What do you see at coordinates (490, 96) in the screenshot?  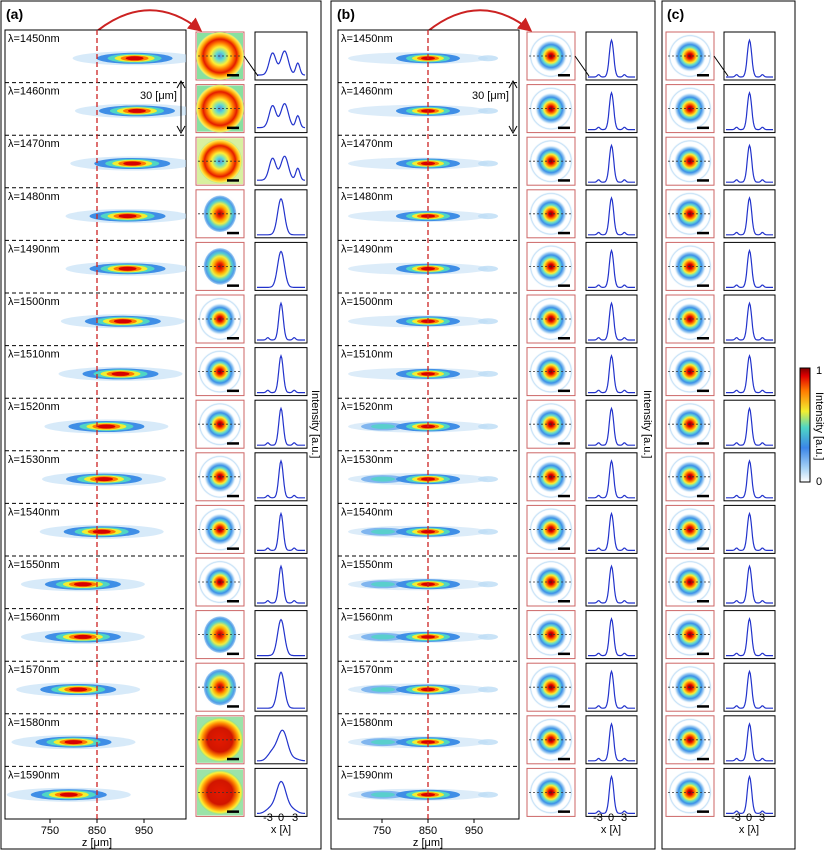 I see `scale-bar-label-b: 30 [μm]` at bounding box center [490, 96].